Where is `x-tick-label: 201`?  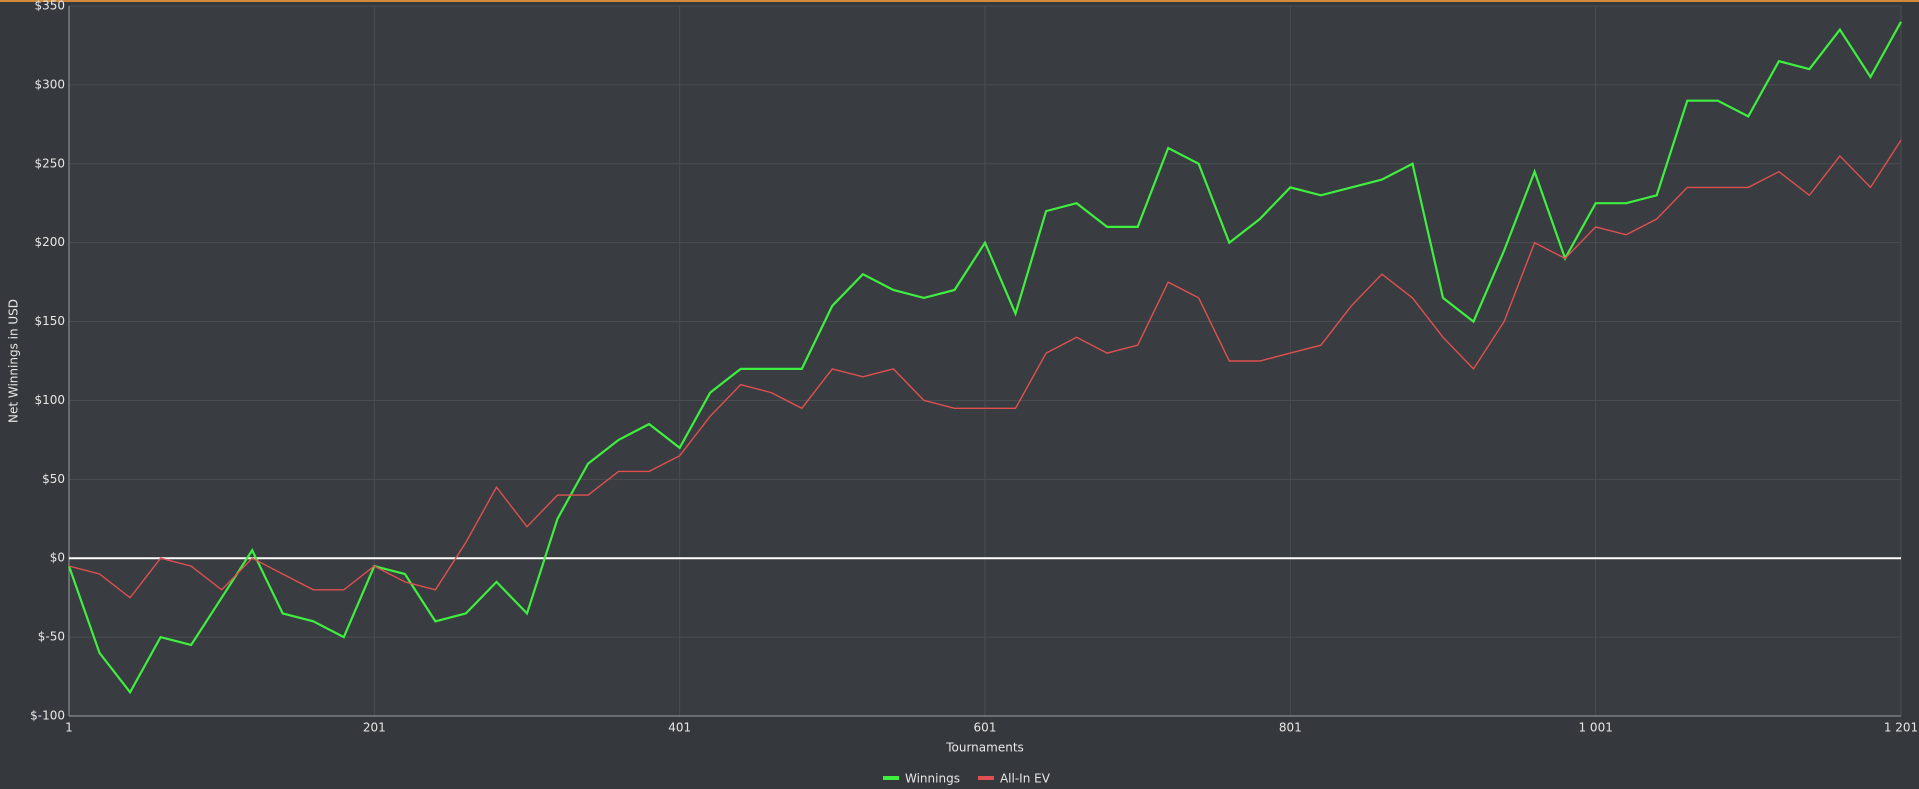
x-tick-label: 201 is located at coordinates (374, 728).